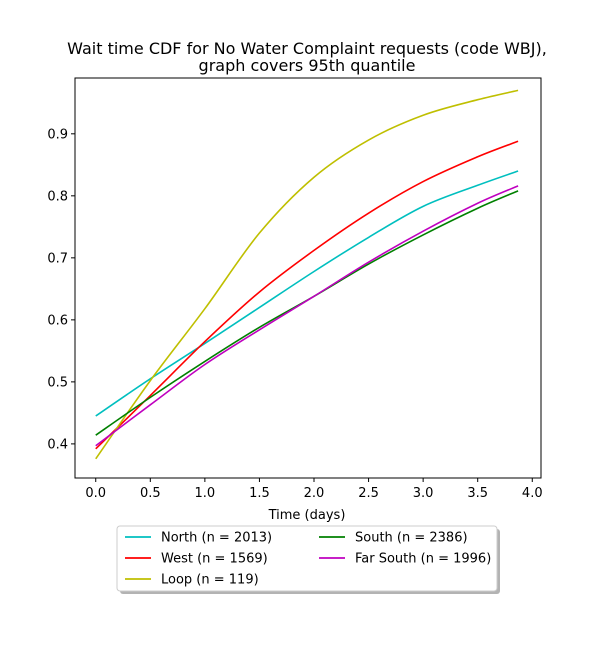 The image size is (600, 650). I want to click on x-tick-label: 3.0, so click(423, 493).